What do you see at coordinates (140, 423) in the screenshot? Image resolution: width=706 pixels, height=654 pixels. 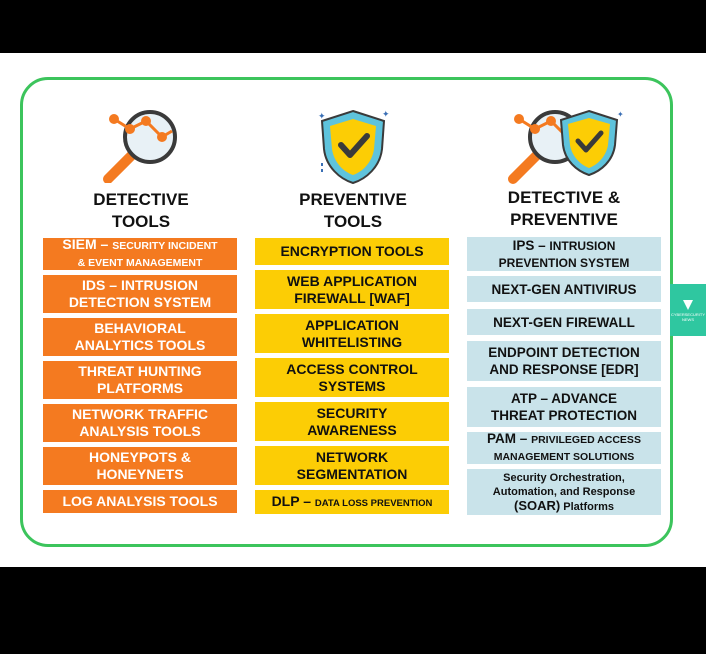 I see `list-item-network-traffic: NETWORK TRAFFIC ANALYSIS TOOLS` at bounding box center [140, 423].